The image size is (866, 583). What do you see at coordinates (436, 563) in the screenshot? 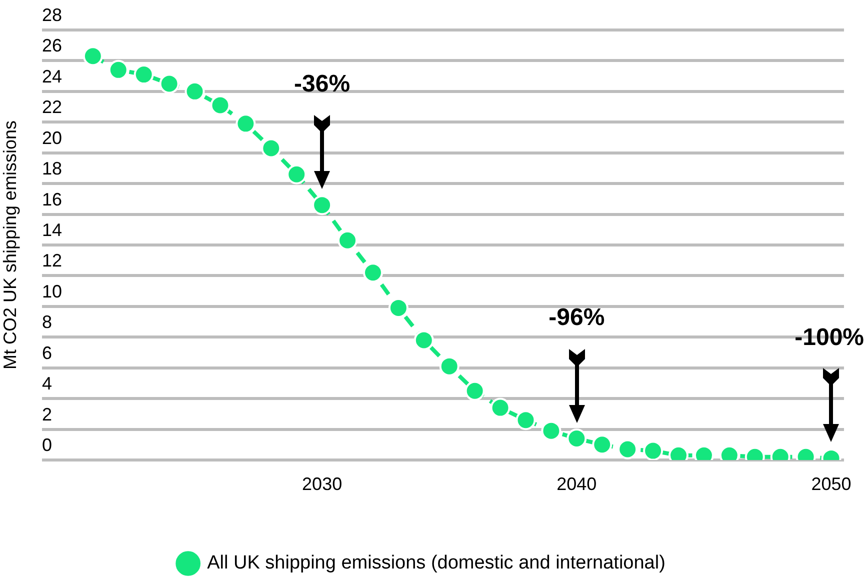
I see `legend-label: All UK shipping emissions (domestic and international)` at bounding box center [436, 563].